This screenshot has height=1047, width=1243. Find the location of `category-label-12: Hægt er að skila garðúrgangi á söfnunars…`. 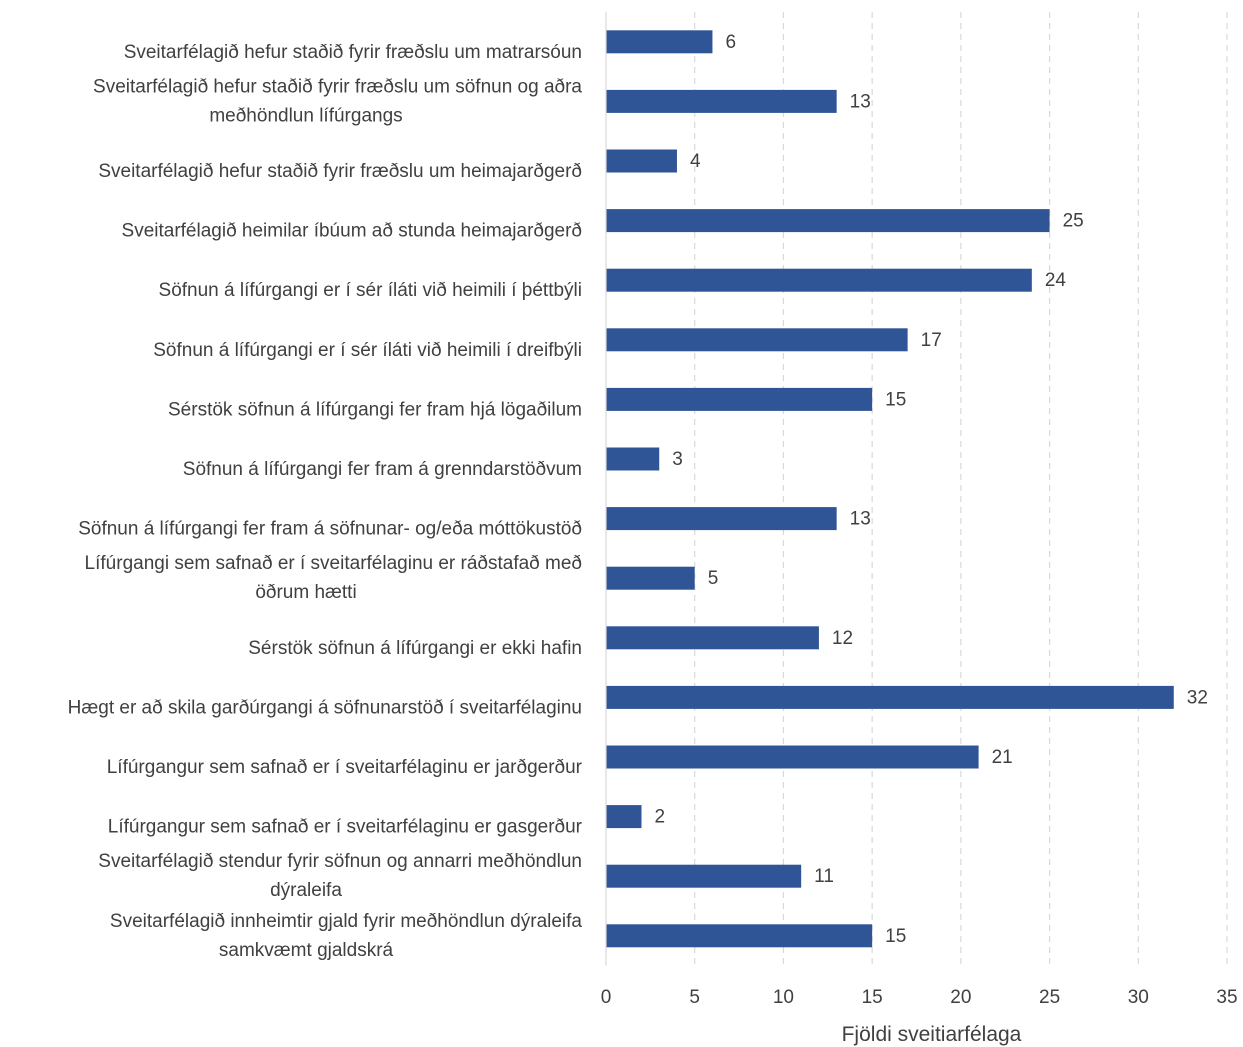

category-label-12: Hægt er að skila garðúrgangi á söfnunars… is located at coordinates (325, 707).